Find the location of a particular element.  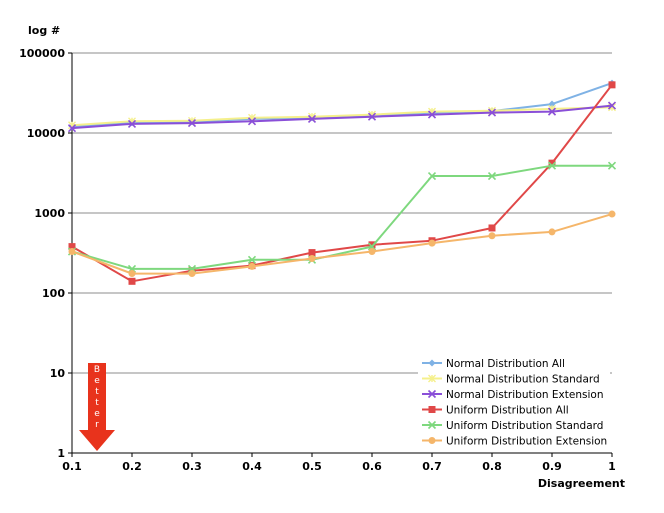

x-tick-label: 0.5 is located at coordinates (312, 466).